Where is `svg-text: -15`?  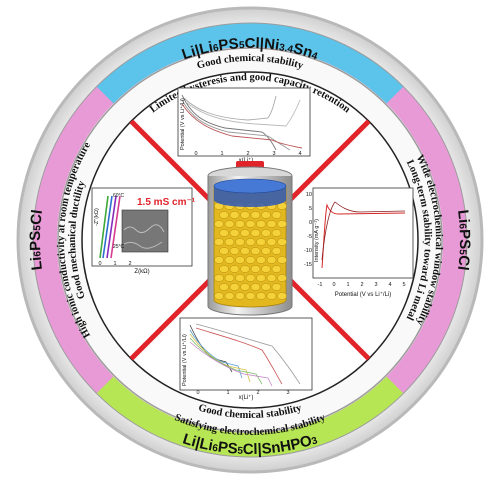
svg-text: -15 is located at coordinates (308, 265).